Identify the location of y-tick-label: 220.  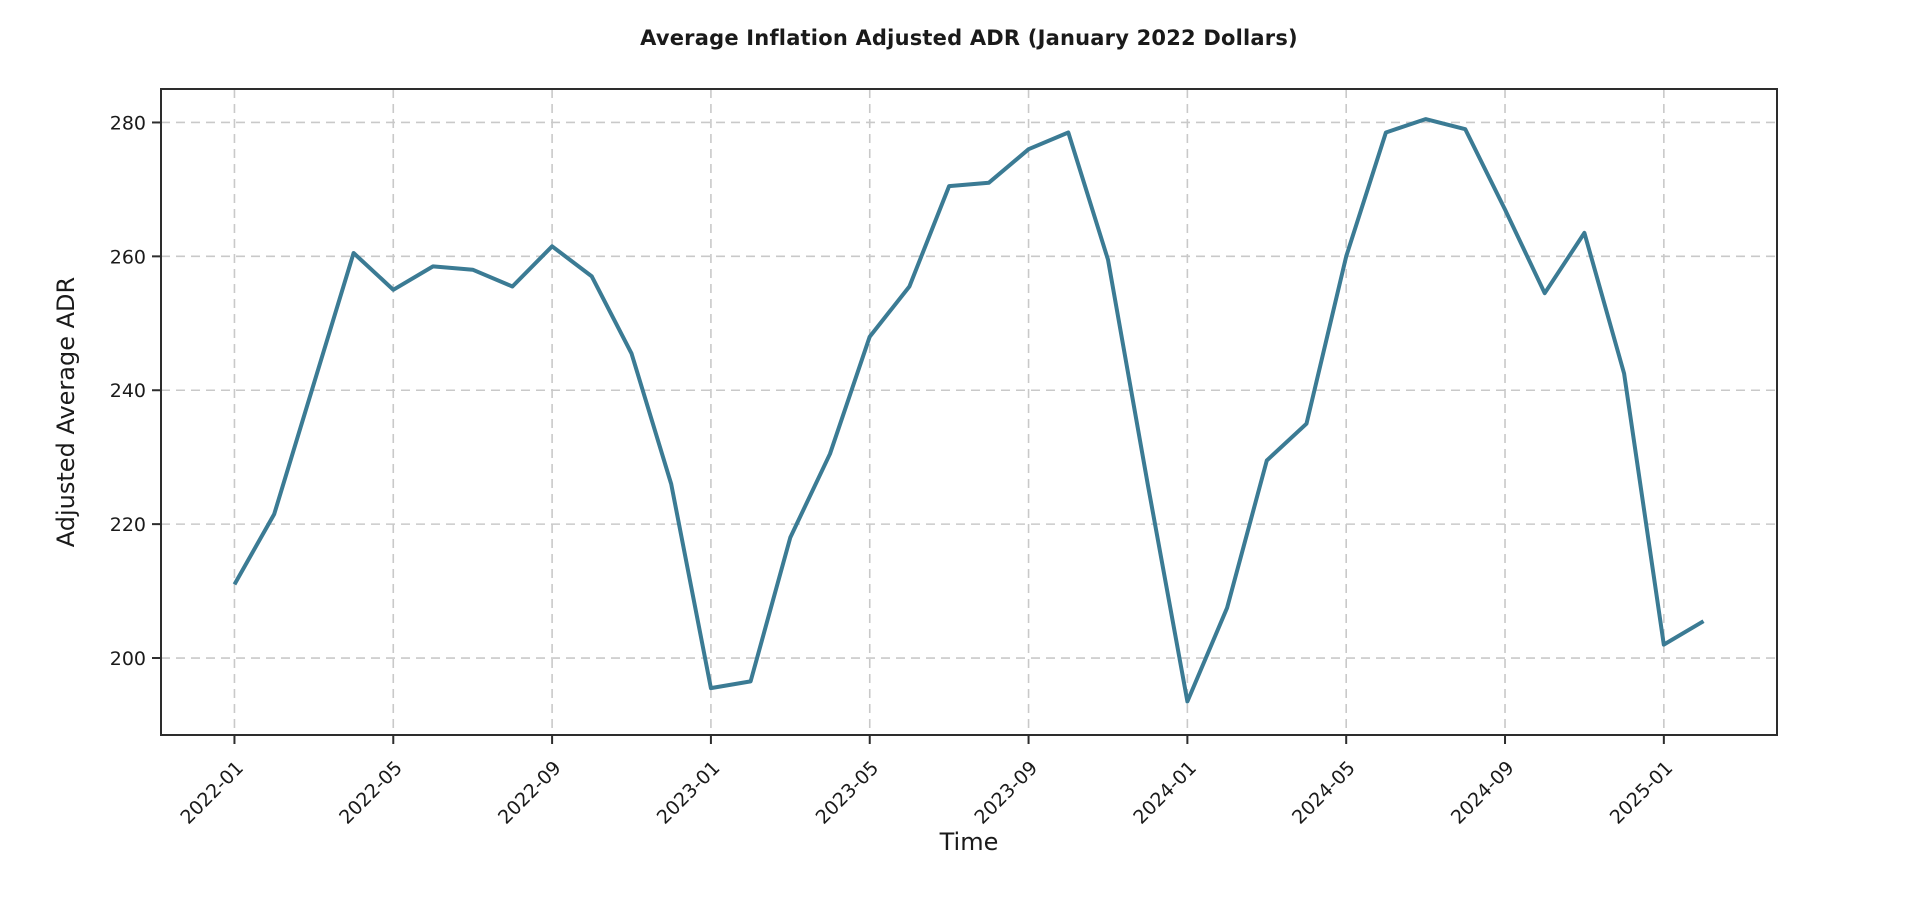
(128, 525).